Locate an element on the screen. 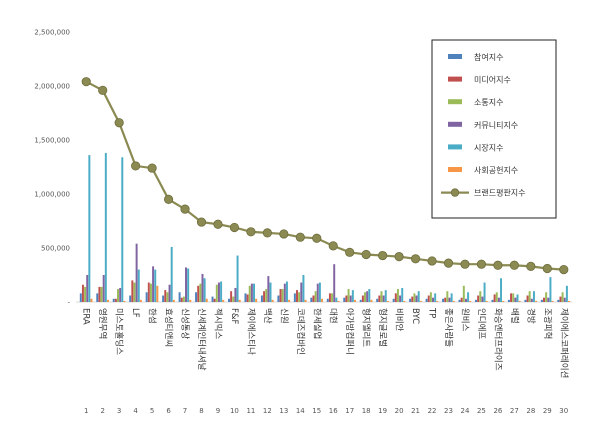 Image resolution: width=600 pixels, height=432 pixels. x-index-label: 18 is located at coordinates (366, 411).